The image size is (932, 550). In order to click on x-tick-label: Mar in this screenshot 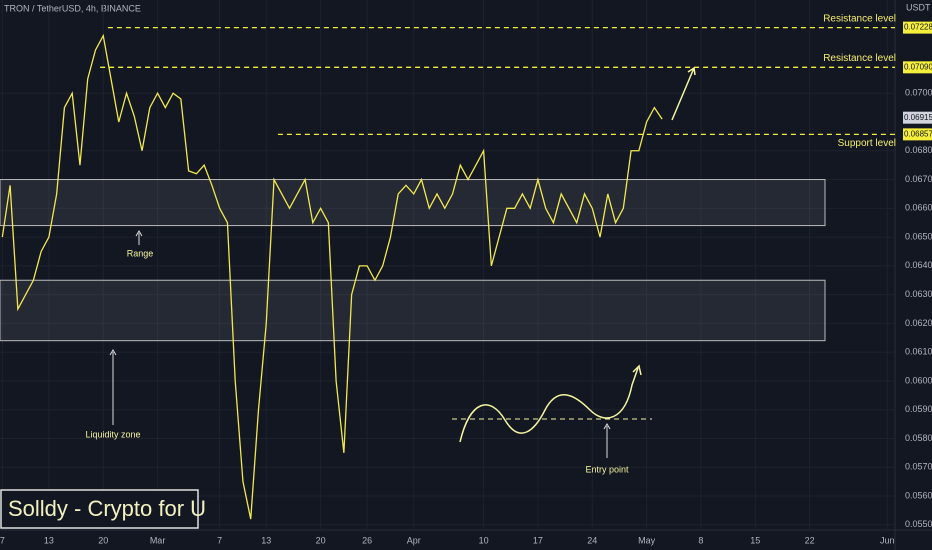, I will do `click(158, 540)`.